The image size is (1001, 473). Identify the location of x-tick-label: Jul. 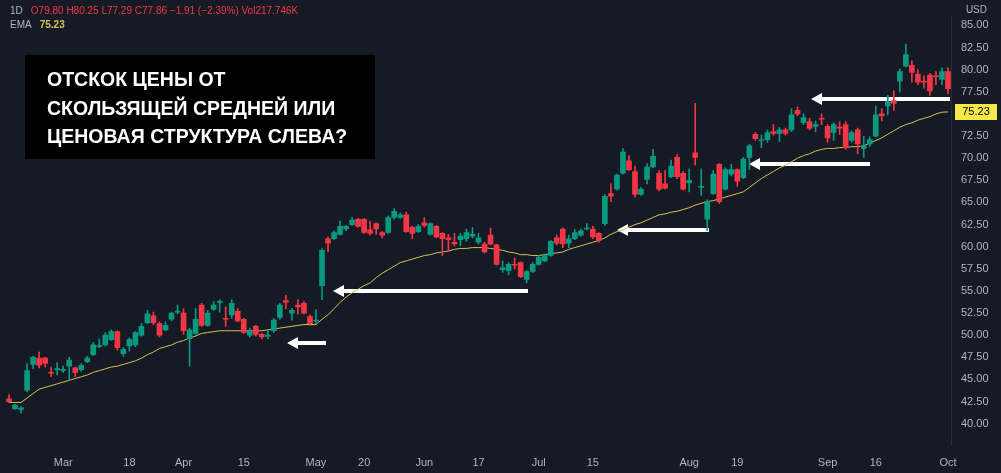
(538, 462).